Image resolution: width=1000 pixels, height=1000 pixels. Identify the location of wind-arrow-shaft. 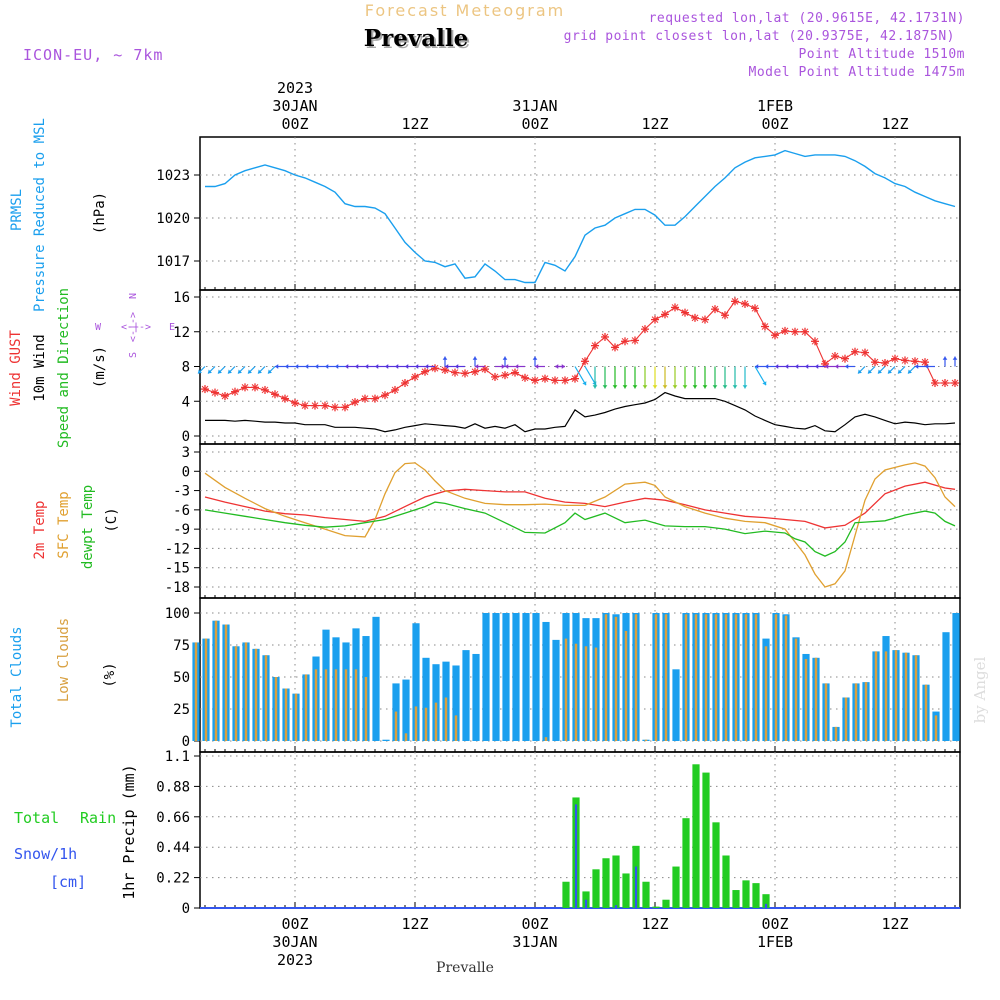
(590, 376).